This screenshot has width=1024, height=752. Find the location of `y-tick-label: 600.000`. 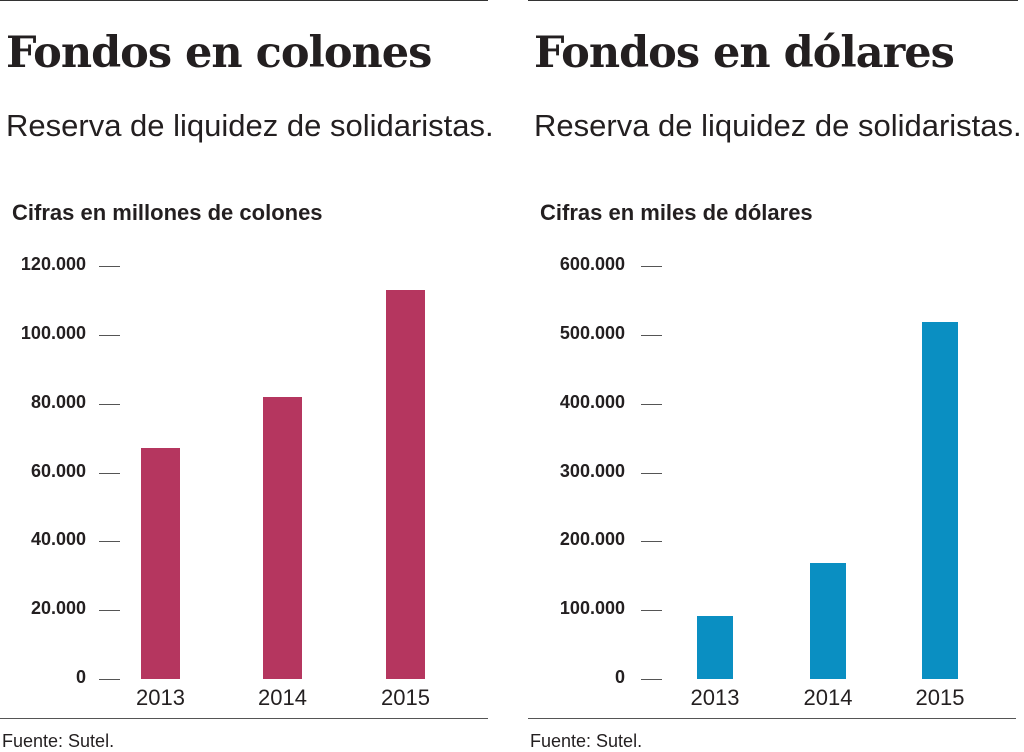

y-tick-label: 600.000 is located at coordinates (592, 264).